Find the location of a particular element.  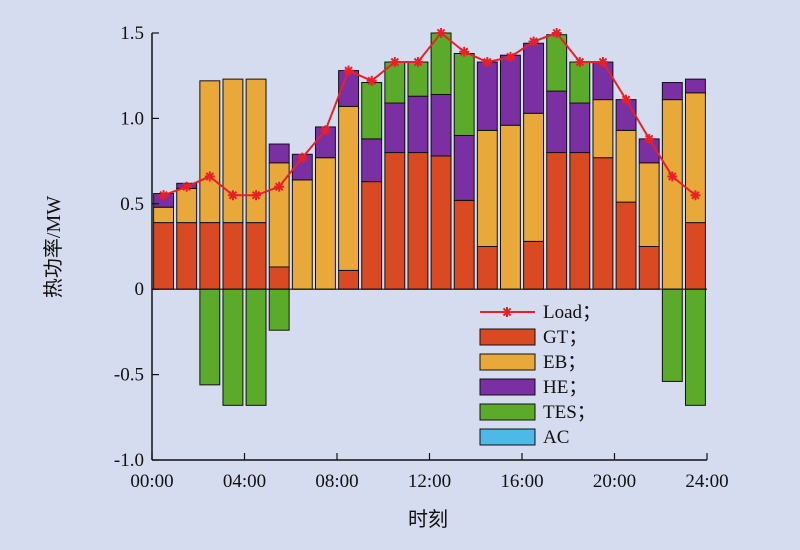

x-tick-label: 12:00 is located at coordinates (429, 481).